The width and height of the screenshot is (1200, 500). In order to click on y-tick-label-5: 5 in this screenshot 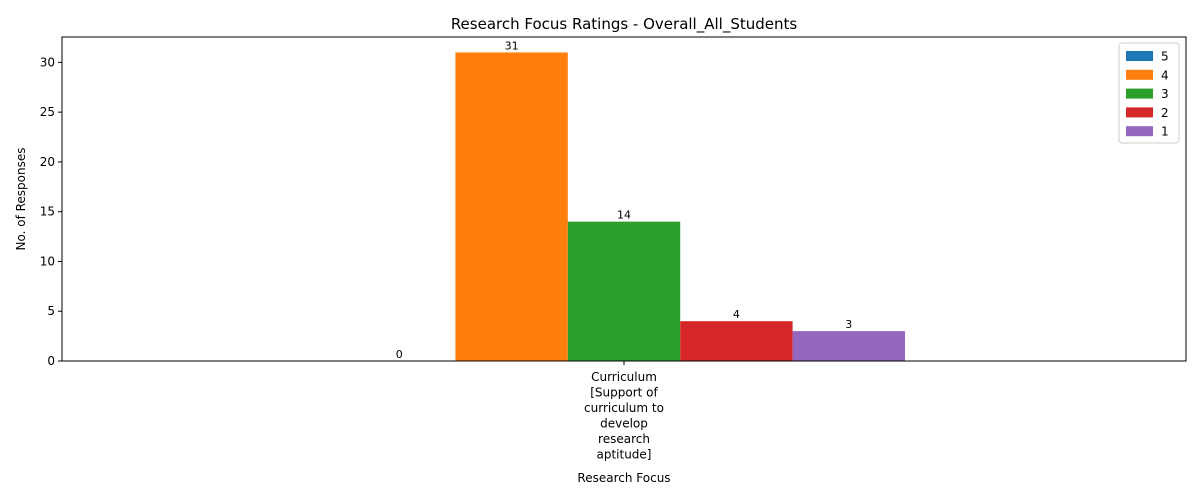, I will do `click(51, 311)`.